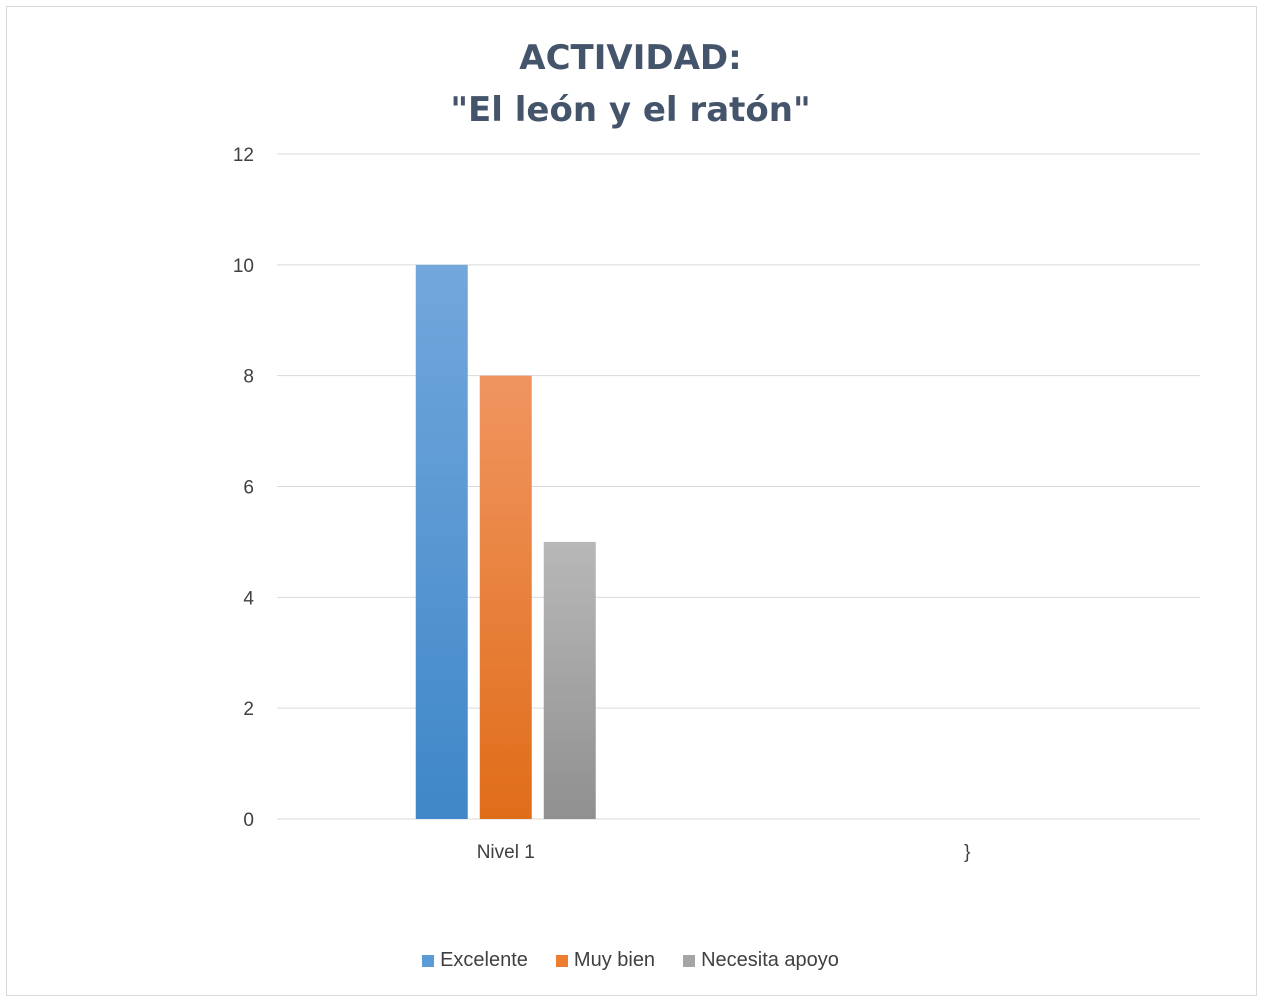 The image size is (1261, 996). What do you see at coordinates (630, 110) in the screenshot?
I see `chart-title-line-2: "El león y el ratón"` at bounding box center [630, 110].